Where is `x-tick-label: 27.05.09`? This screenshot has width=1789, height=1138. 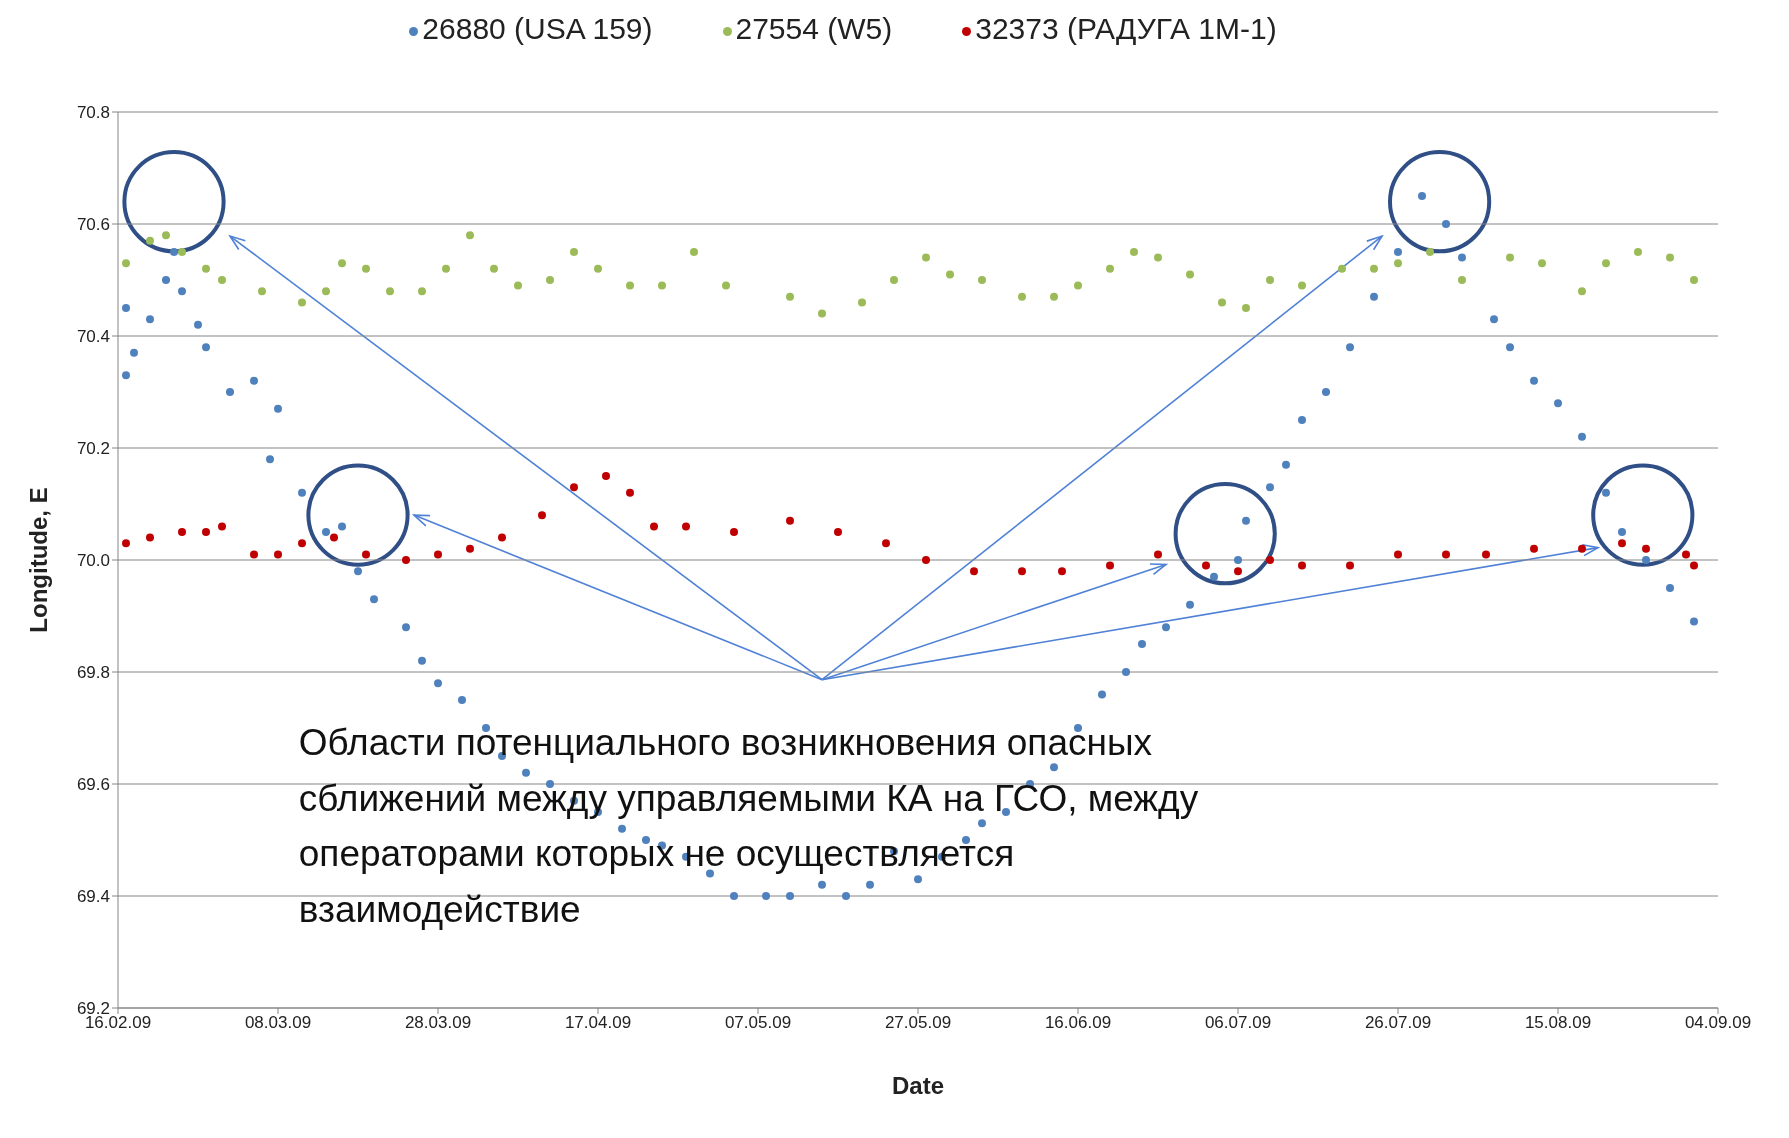 x-tick-label: 27.05.09 is located at coordinates (918, 1023).